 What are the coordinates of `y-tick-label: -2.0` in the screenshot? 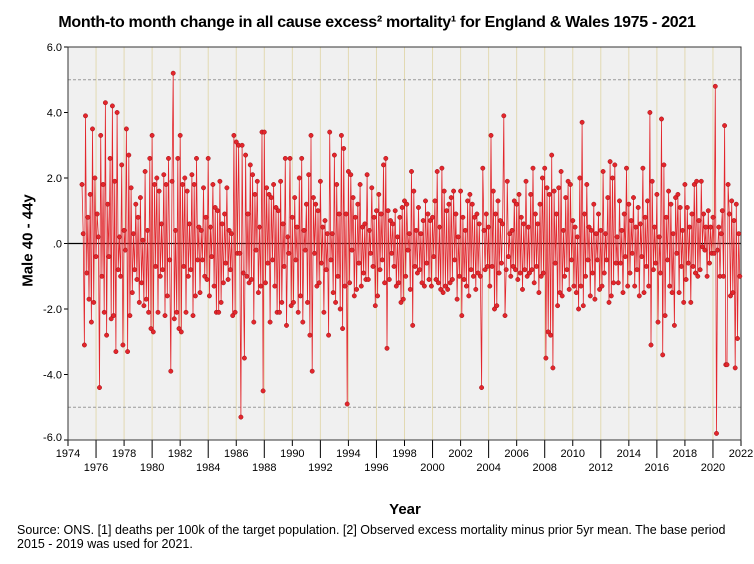 It's located at (52, 310).